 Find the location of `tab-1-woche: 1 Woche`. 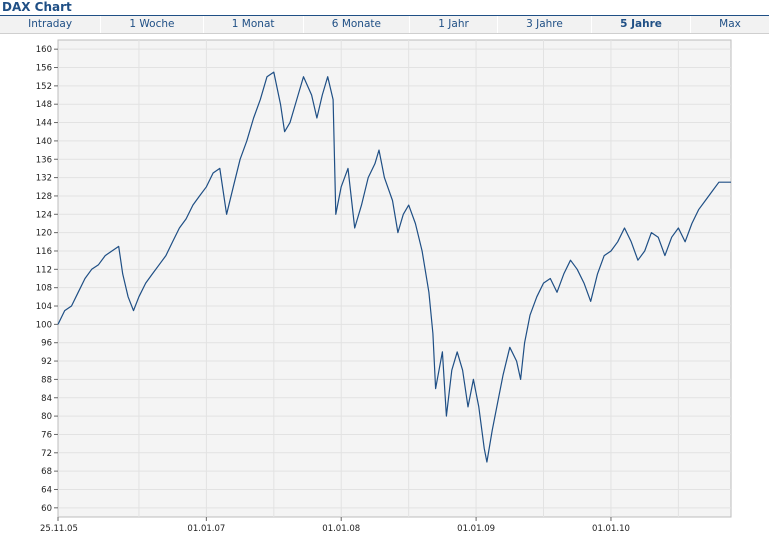

tab-1-woche: 1 Woche is located at coordinates (152, 24).